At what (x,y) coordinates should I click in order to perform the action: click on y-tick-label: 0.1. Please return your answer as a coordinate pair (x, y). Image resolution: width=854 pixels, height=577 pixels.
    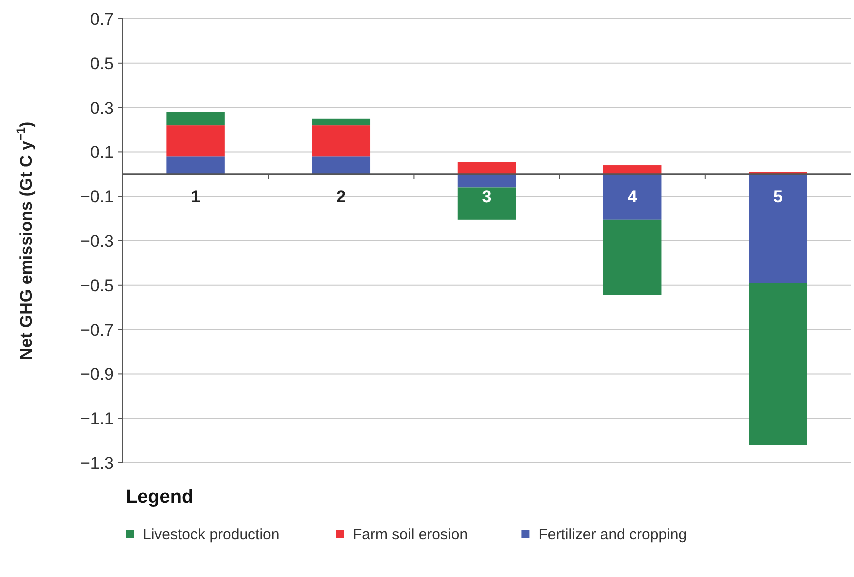
    Looking at the image, I should click on (102, 152).